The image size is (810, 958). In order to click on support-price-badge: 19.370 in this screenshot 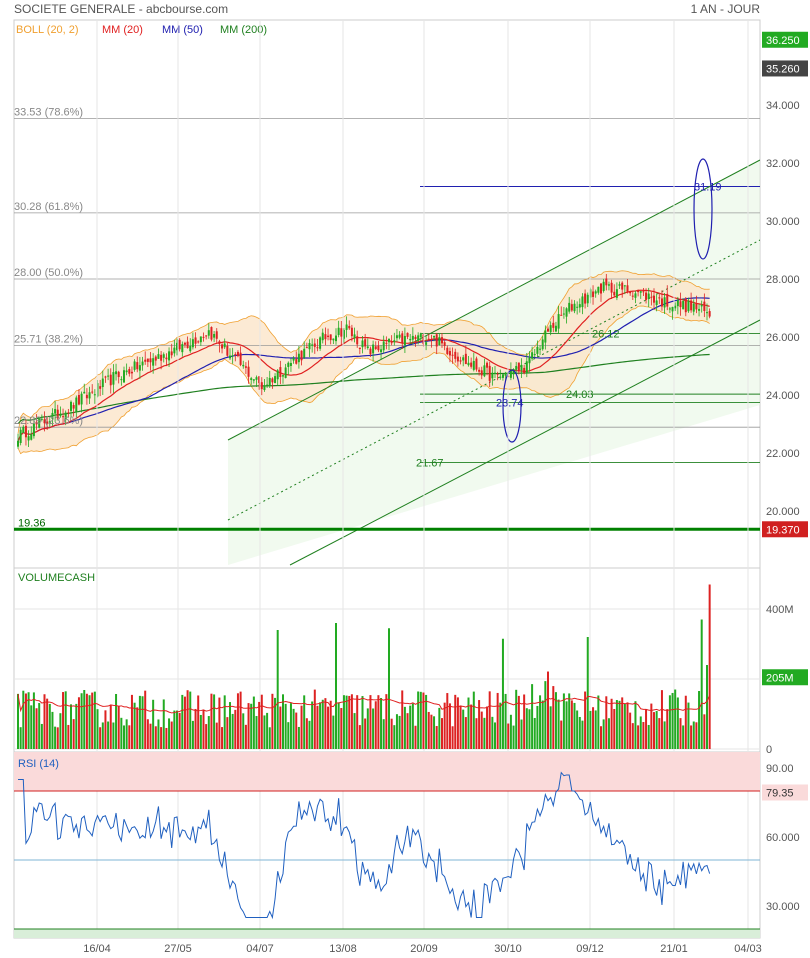, I will do `click(783, 530)`.